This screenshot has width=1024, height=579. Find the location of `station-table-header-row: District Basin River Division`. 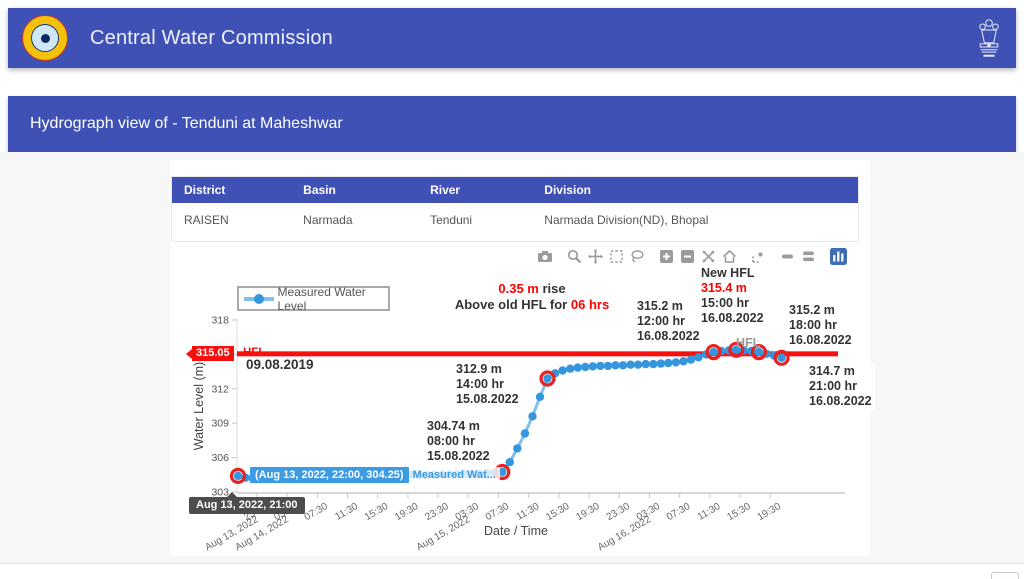

station-table-header-row: District Basin River Division is located at coordinates (515, 189).